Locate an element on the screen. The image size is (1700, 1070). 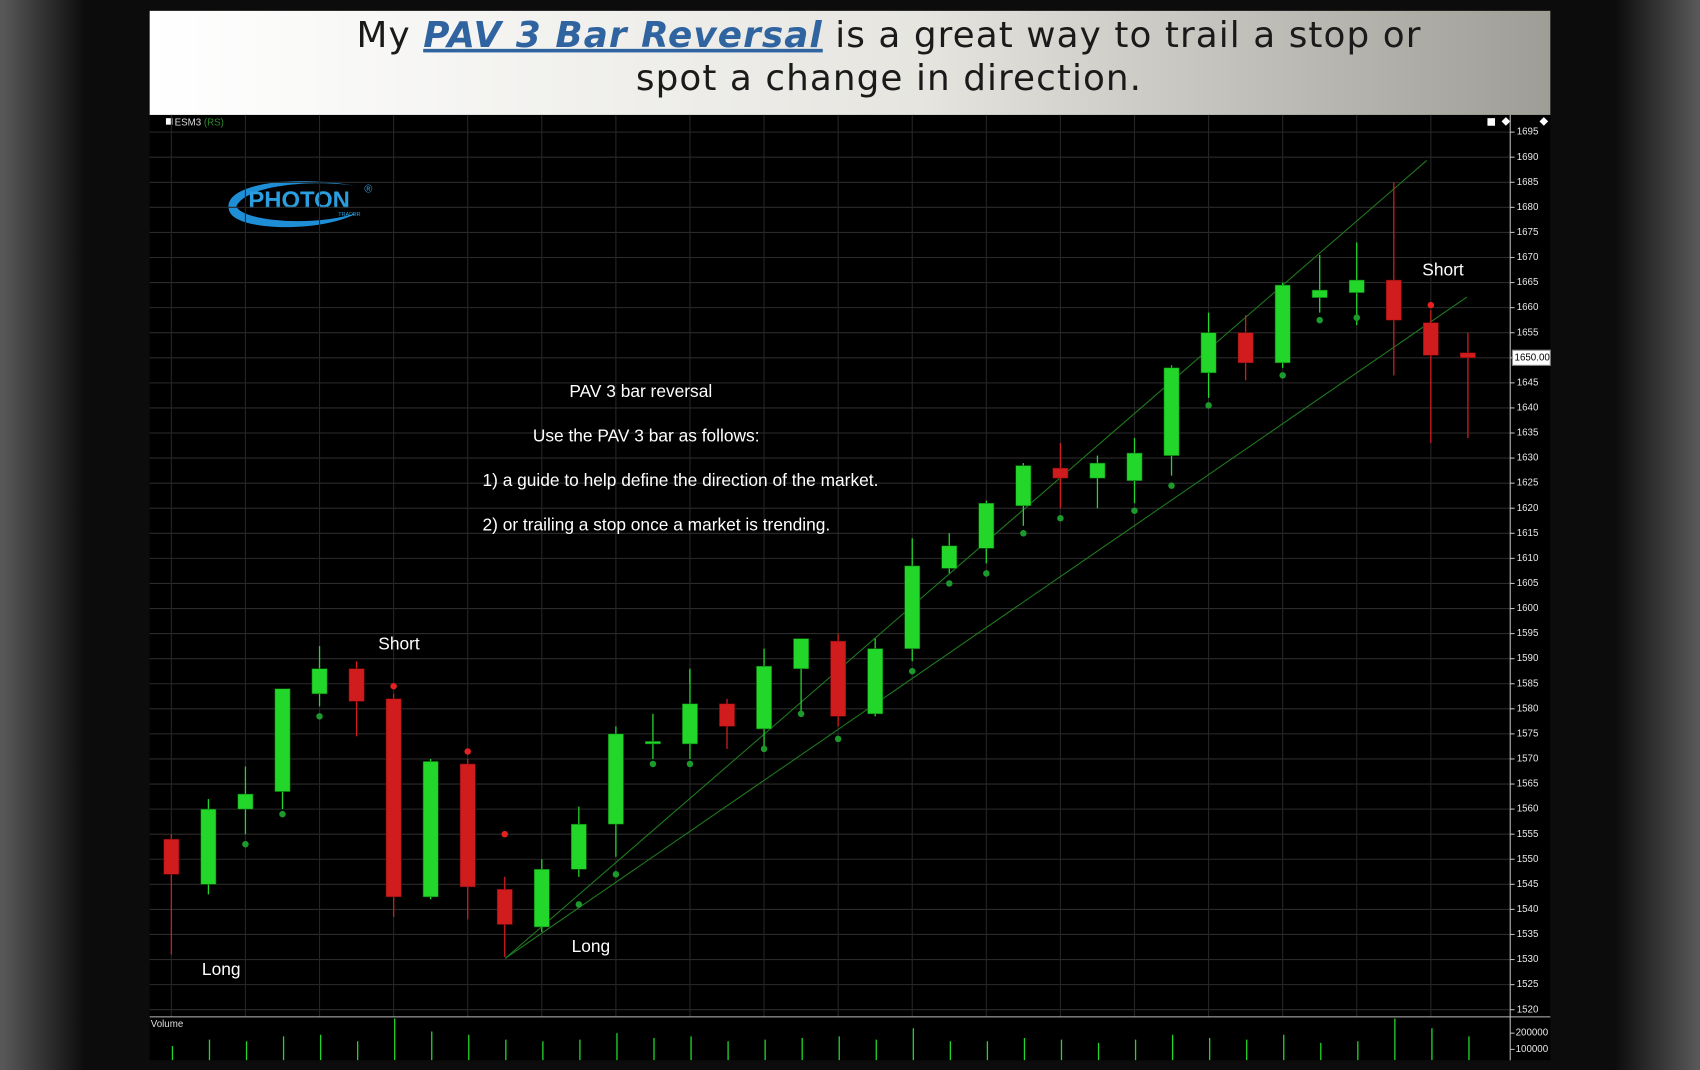
title-link: PAV 3 Bar Reversal is located at coordinates (623, 35).